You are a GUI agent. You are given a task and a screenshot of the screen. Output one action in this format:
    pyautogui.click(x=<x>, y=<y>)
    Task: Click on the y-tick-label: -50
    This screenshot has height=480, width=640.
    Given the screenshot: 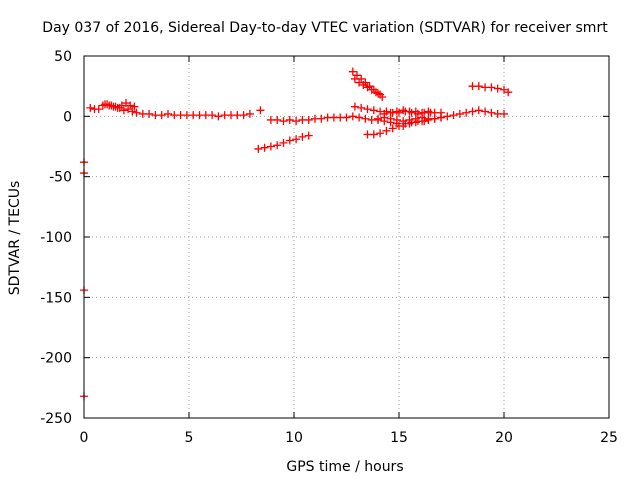 What is the action you would take?
    pyautogui.click(x=60, y=178)
    